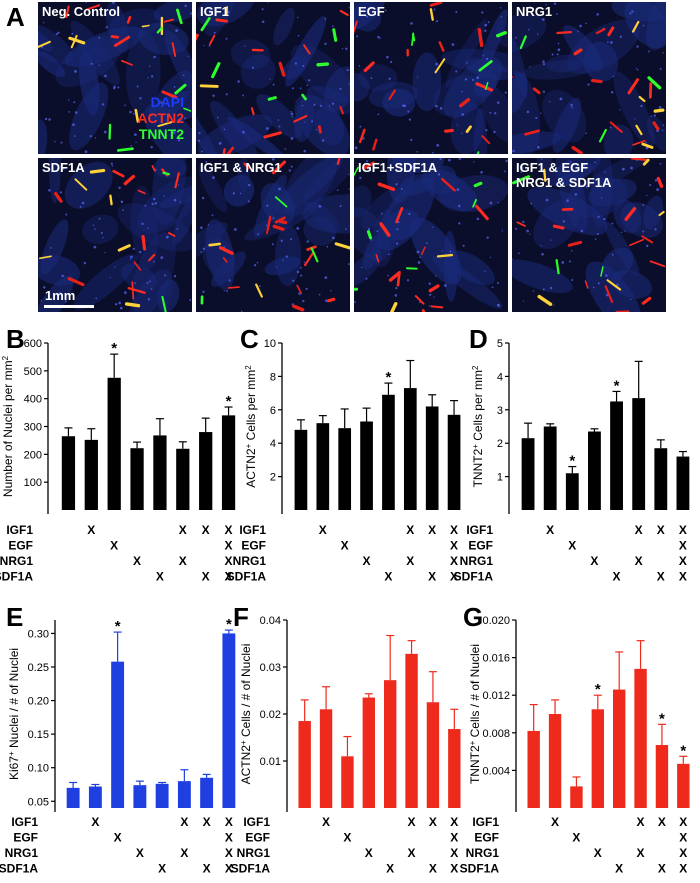 The height and width of the screenshot is (883, 700). I want to click on y-tick-label: 0.004, so click(496, 771).